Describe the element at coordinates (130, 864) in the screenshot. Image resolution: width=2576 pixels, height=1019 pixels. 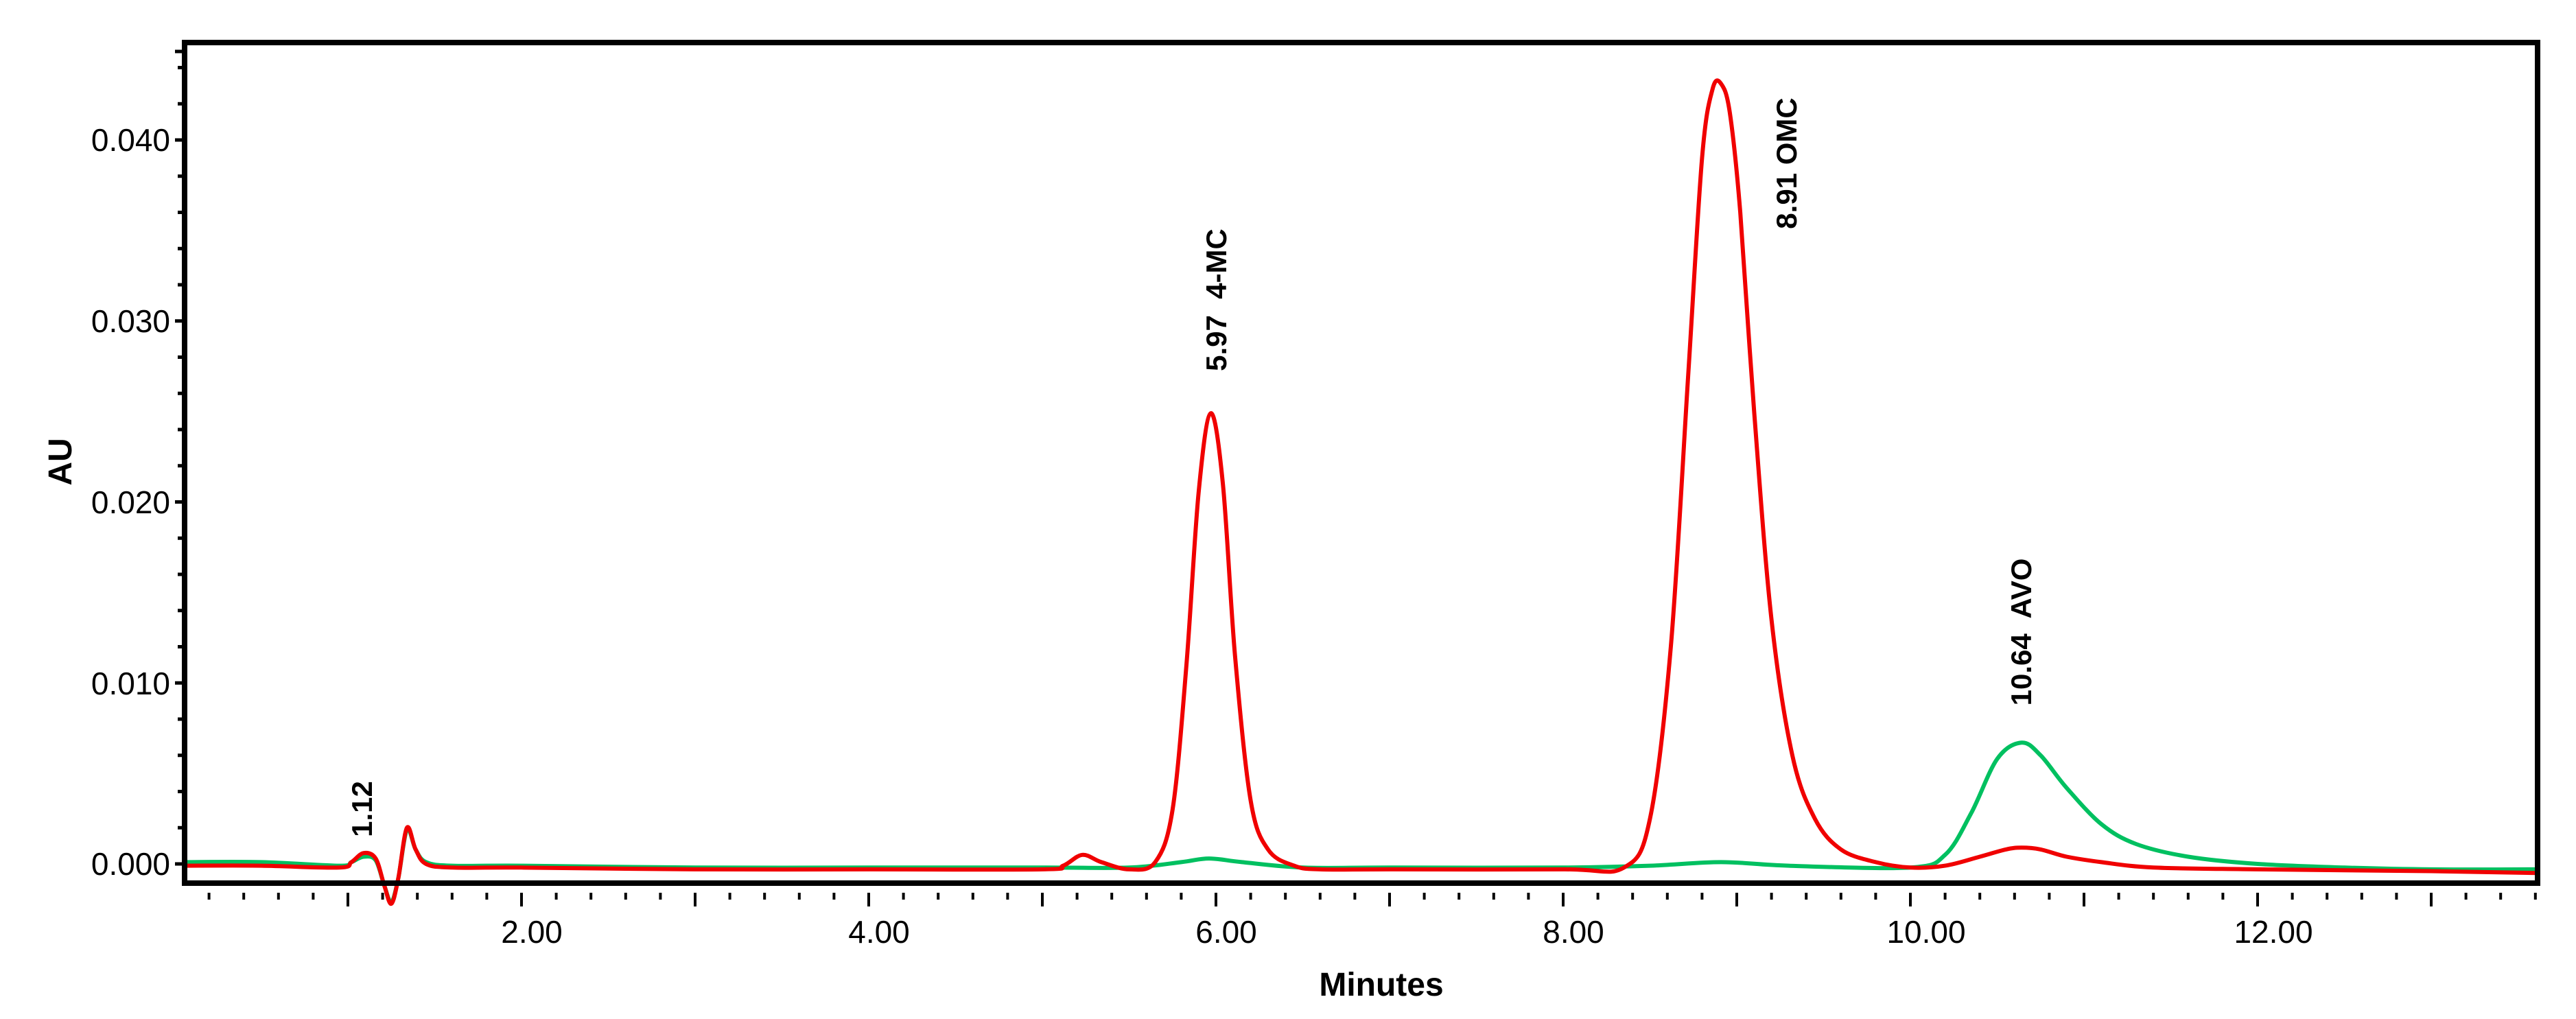
I see `y-tick-label: 0.000` at that location.